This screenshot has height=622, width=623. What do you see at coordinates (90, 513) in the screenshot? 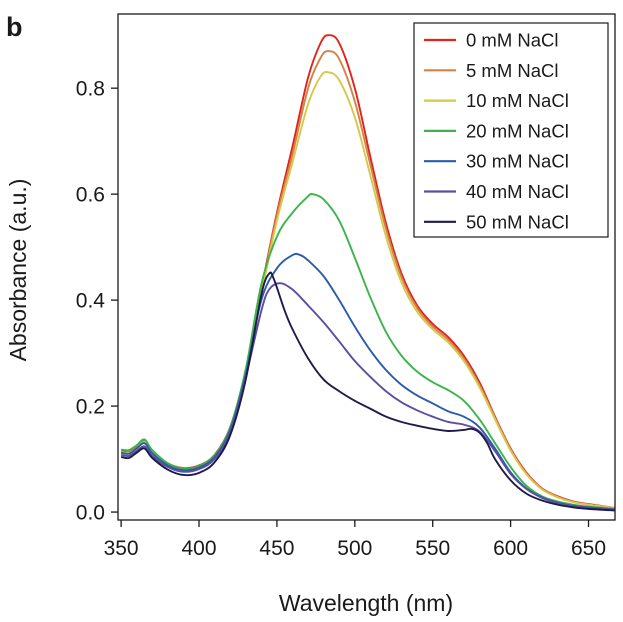
I see `y-tick-label: 0.0` at bounding box center [90, 513].